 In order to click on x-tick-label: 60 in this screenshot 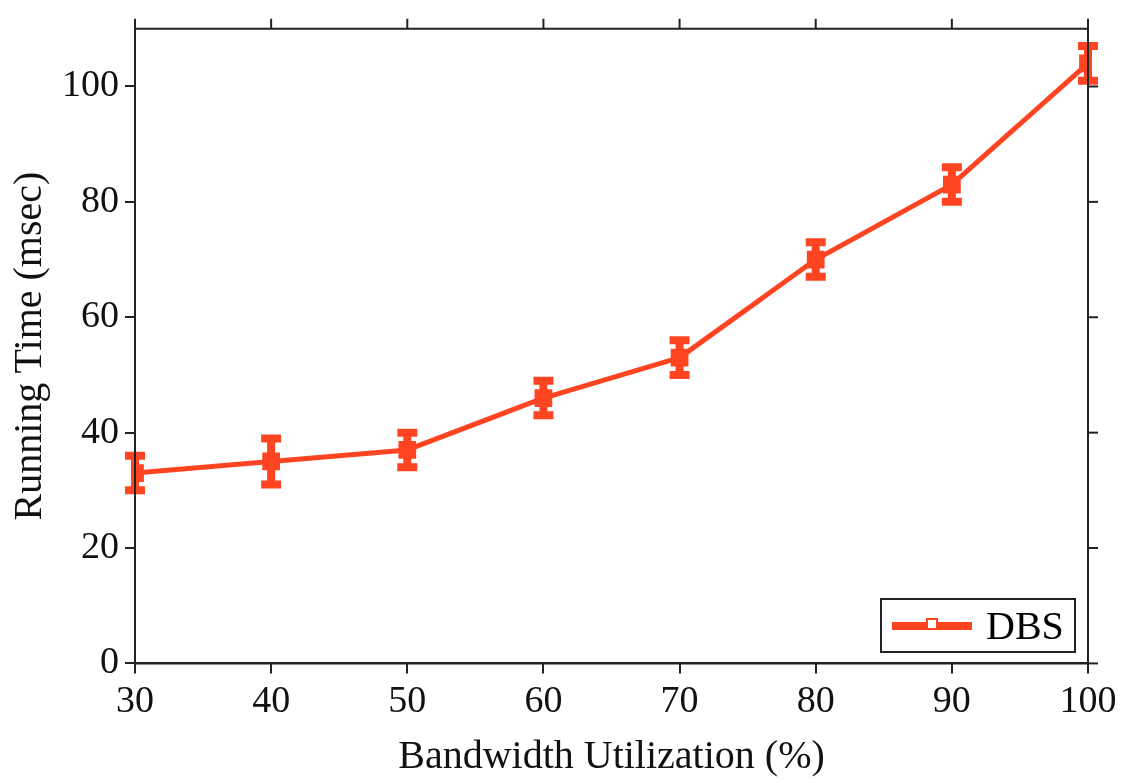, I will do `click(543, 699)`.